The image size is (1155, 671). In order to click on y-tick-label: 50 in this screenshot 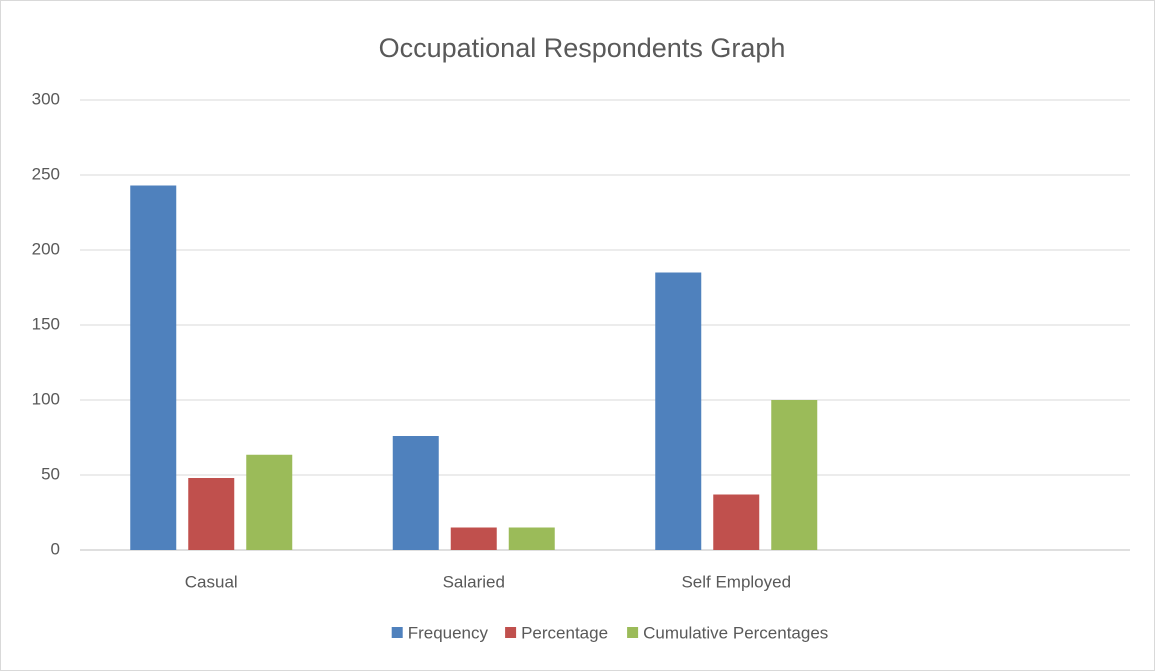, I will do `click(50, 473)`.